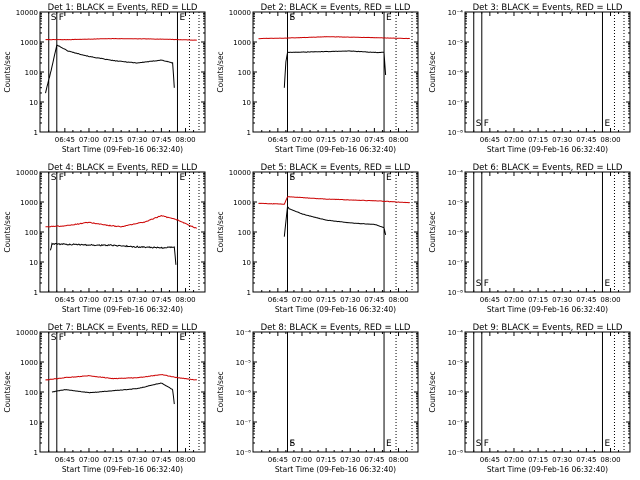  I want to click on panel-title: Det 3: BLACK = Events, RED = LLD, so click(548, 8).